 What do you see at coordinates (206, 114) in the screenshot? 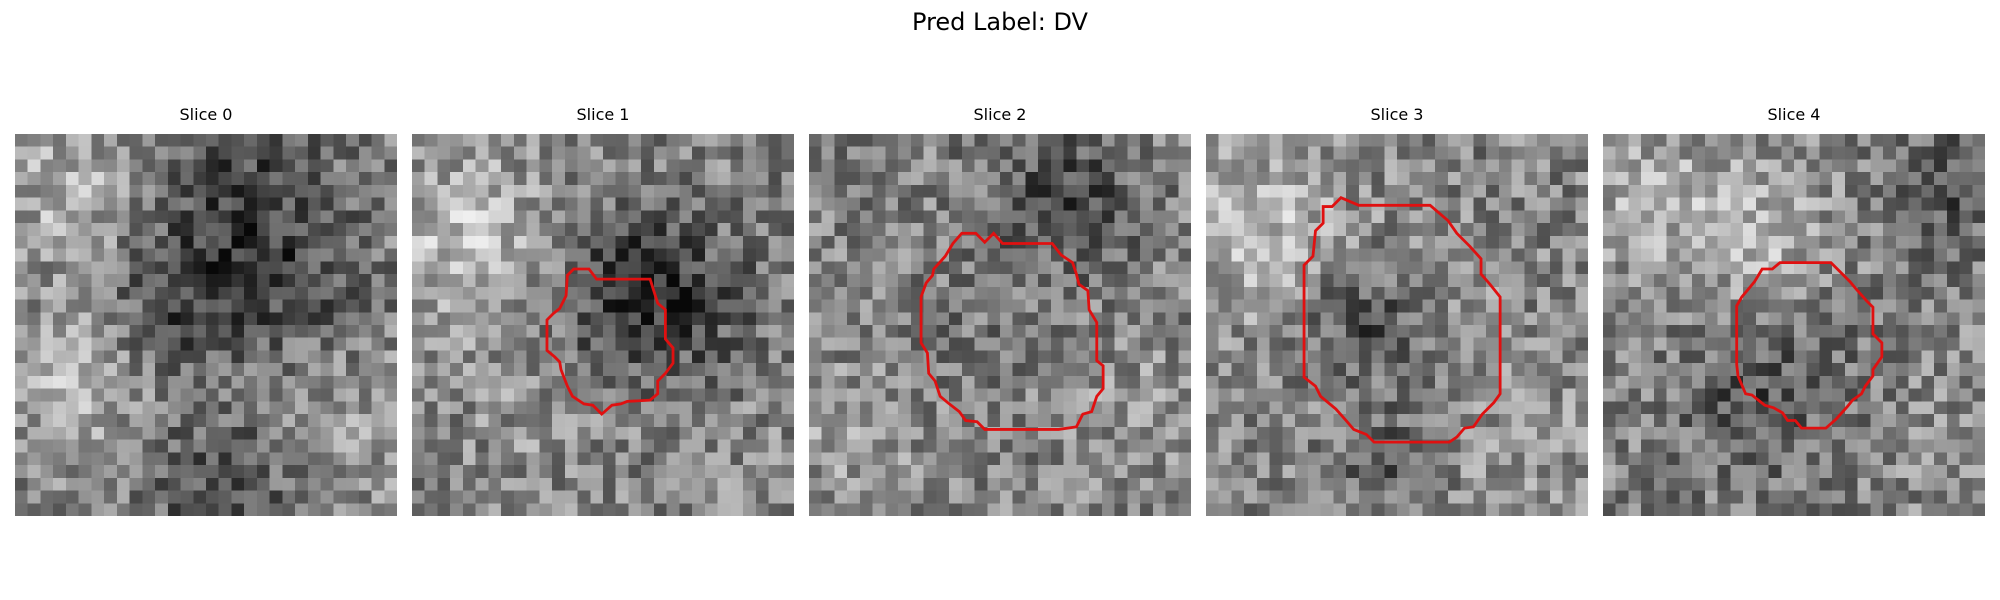
I see `slice-title: Slice 0` at bounding box center [206, 114].